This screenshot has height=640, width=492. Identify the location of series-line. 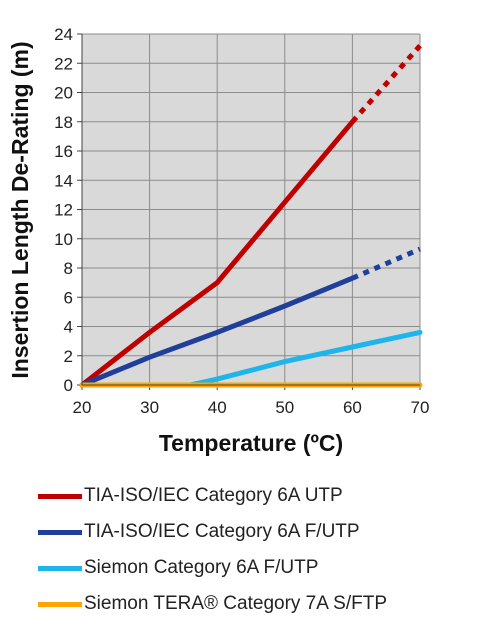
(217, 331).